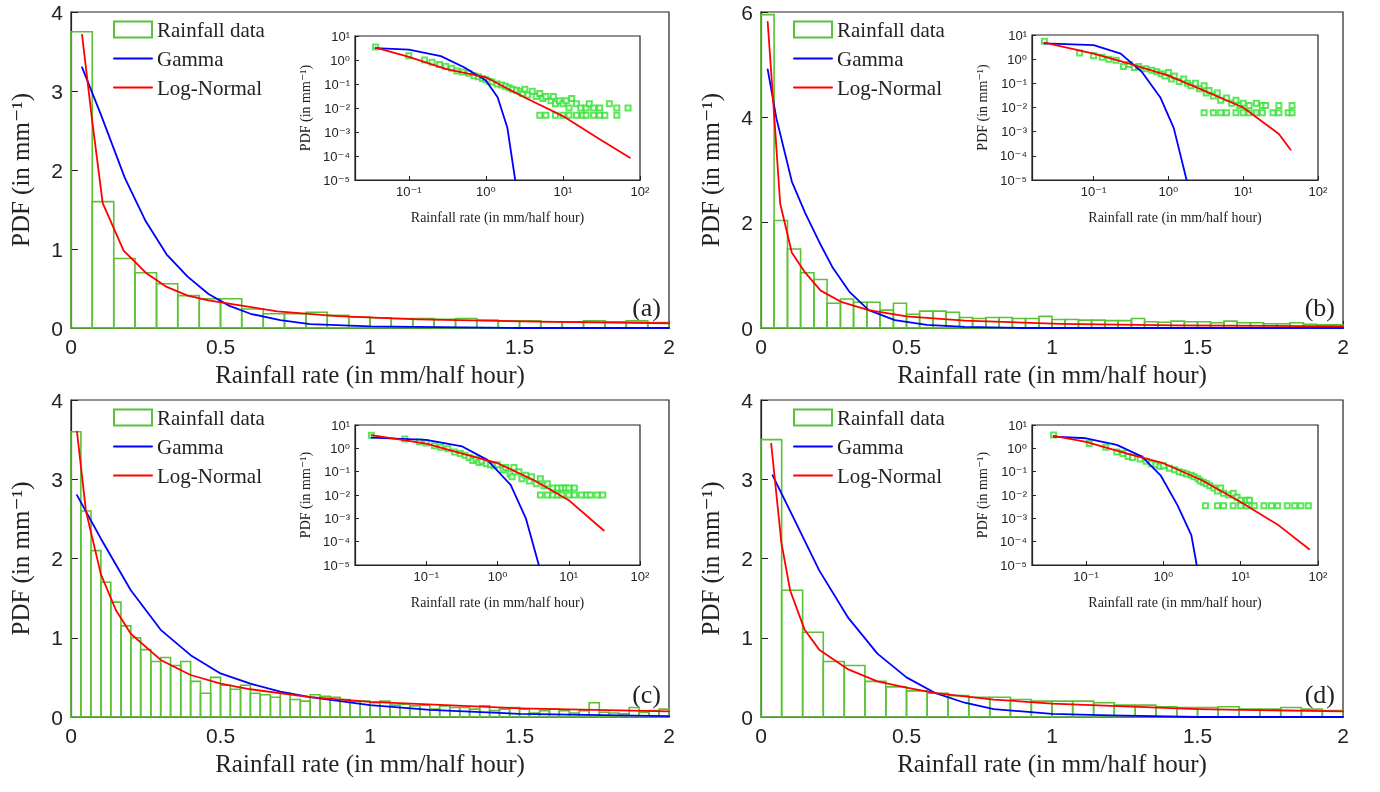  I want to click on annotation: (d), so click(1320, 694).